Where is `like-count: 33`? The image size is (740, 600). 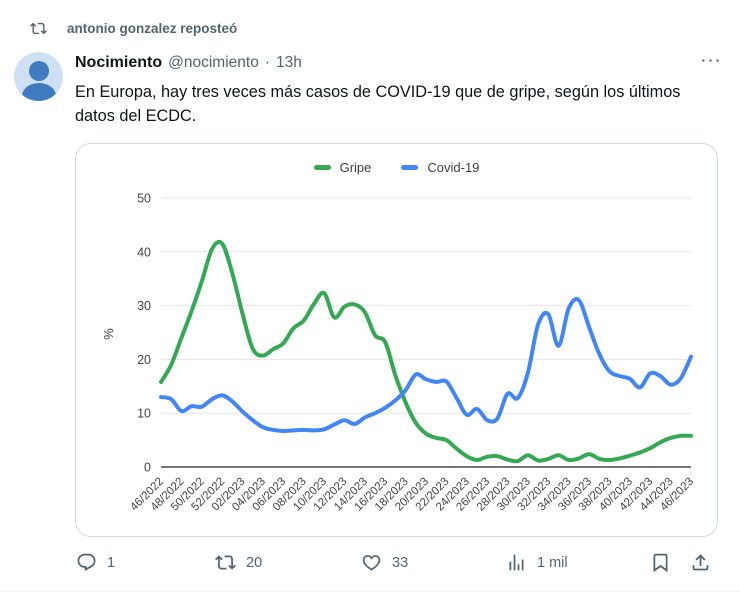 like-count: 33 is located at coordinates (400, 562).